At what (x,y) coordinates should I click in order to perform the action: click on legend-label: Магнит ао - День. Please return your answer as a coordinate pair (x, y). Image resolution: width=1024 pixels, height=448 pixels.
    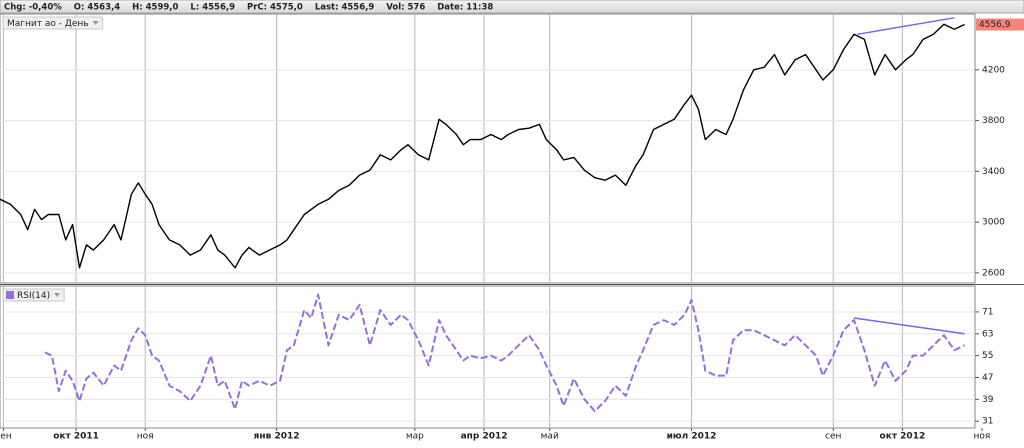
    Looking at the image, I should click on (48, 24).